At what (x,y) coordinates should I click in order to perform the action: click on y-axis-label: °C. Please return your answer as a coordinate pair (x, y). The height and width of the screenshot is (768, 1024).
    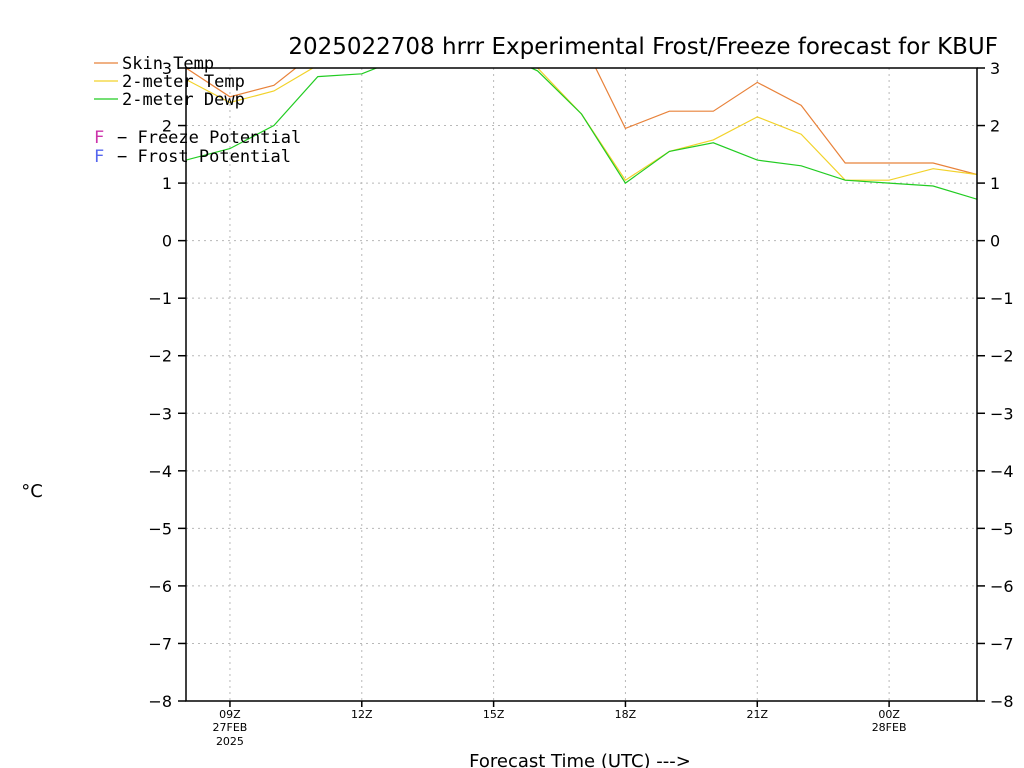
    Looking at the image, I should click on (32, 491).